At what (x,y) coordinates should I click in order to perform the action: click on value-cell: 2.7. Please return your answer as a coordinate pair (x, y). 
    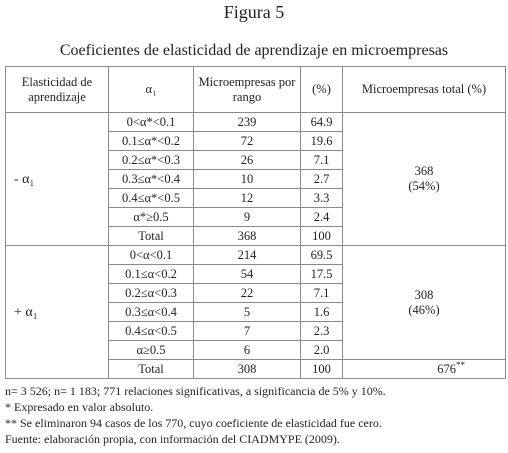
    Looking at the image, I should click on (321, 179).